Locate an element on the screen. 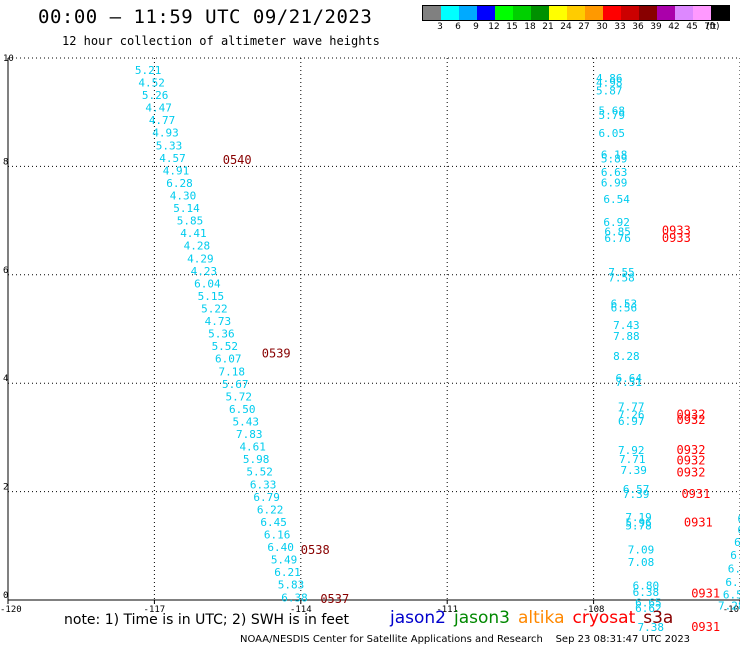 The width and height of the screenshot is (740, 650). wave-height-label: 7.38 is located at coordinates (651, 627).